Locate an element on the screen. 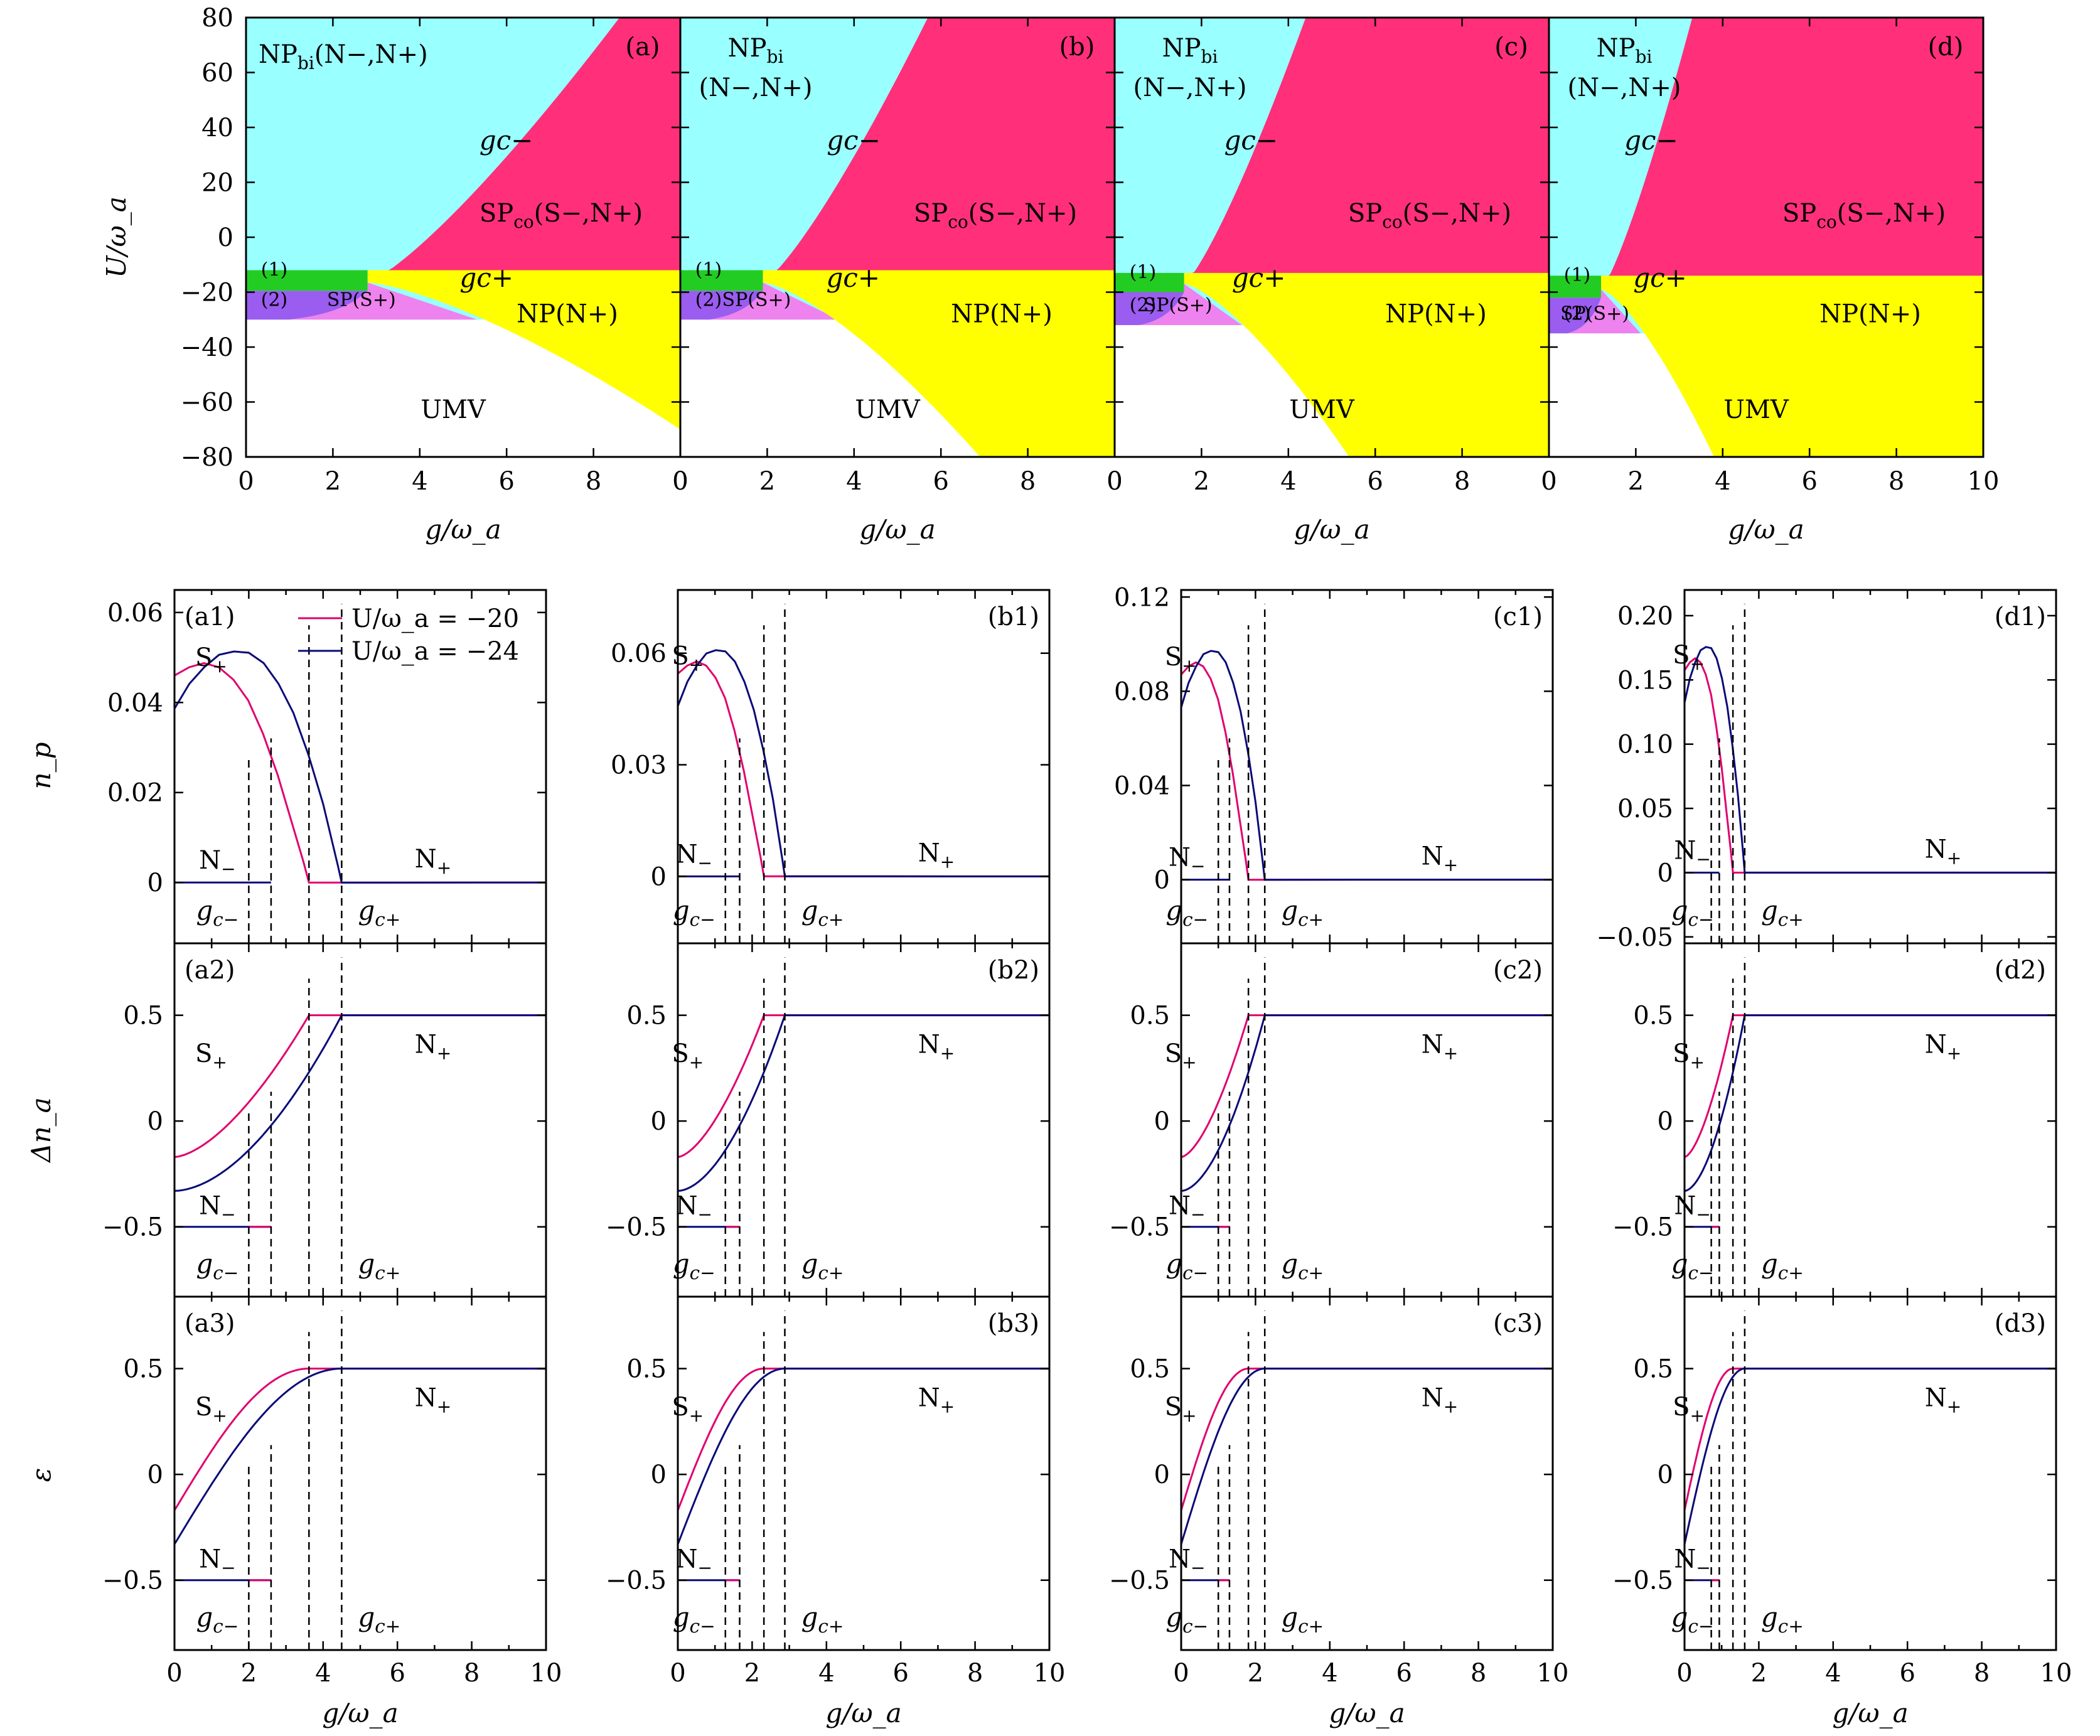 Image resolution: width=2100 pixels, height=1736 pixels. np-label: NP(N+) is located at coordinates (1436, 314).